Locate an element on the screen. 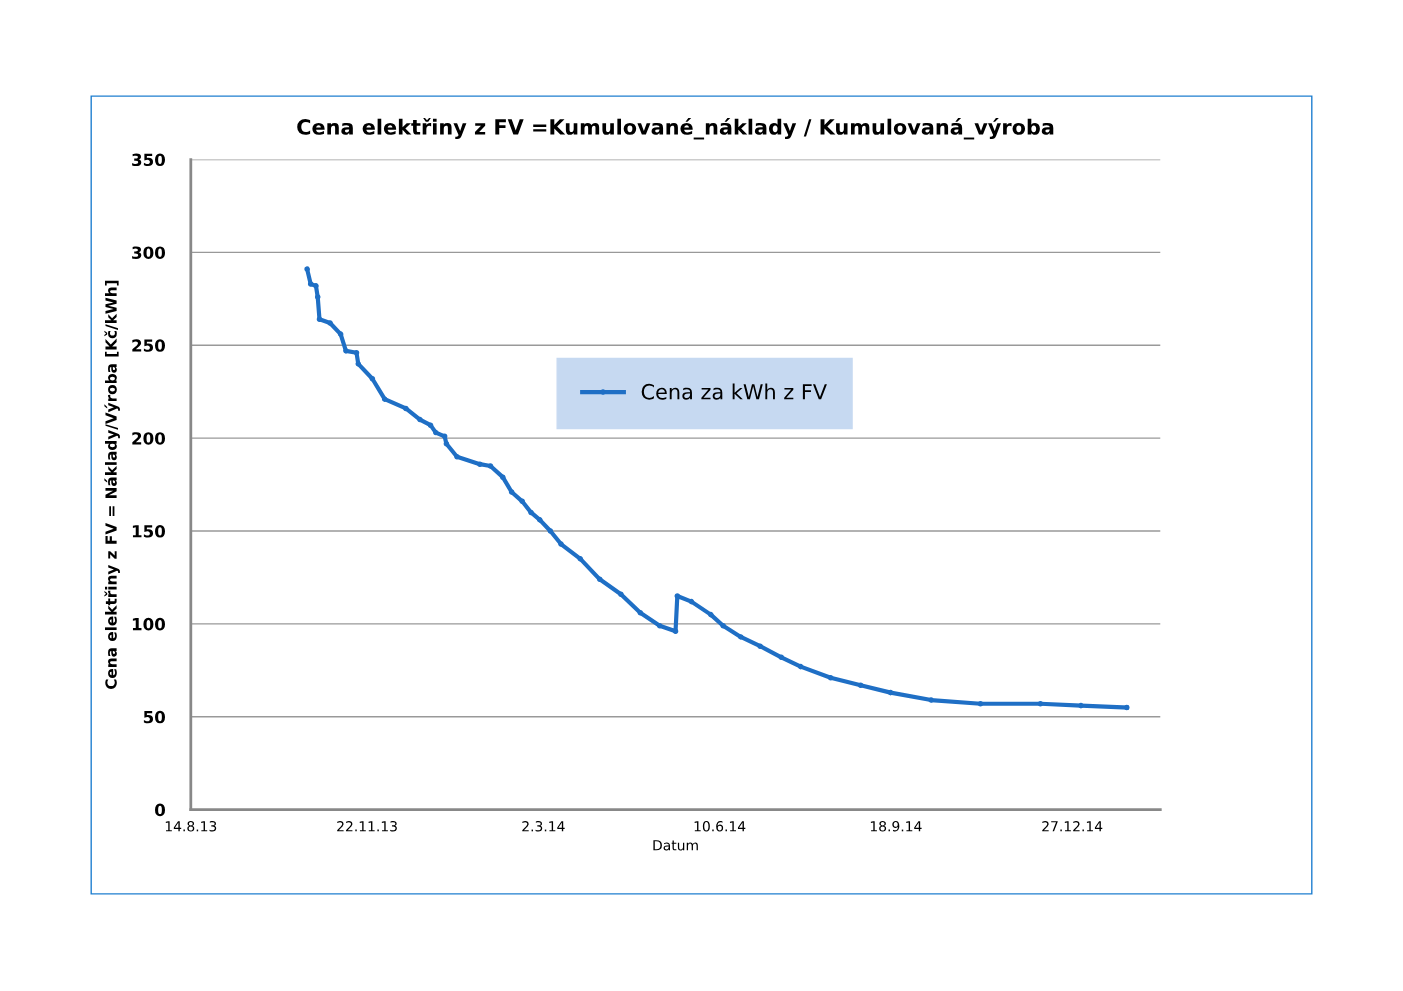  y-tick-label: 350 is located at coordinates (149, 160).